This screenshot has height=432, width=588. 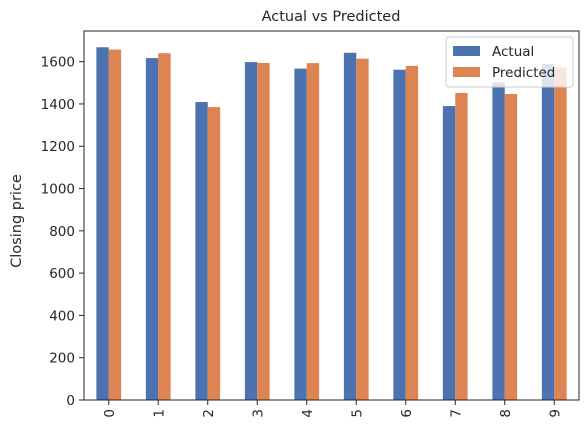 I want to click on y-tick-label: 800, so click(x=62, y=232).